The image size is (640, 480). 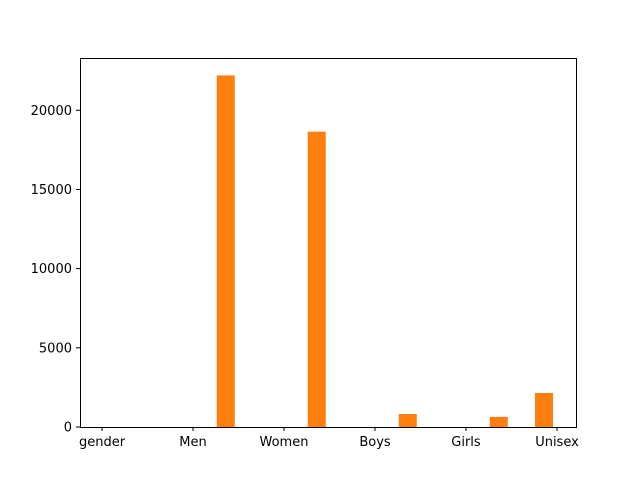 I want to click on bar-men, so click(x=225, y=251).